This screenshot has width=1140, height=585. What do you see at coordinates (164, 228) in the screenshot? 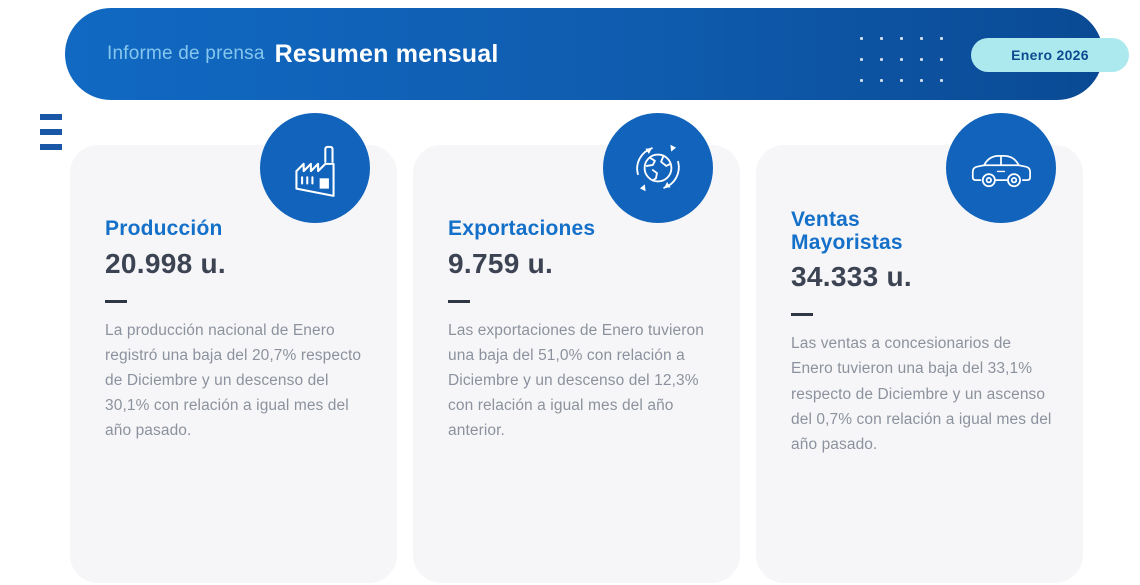
I see `card-title-produccion: Producción` at bounding box center [164, 228].